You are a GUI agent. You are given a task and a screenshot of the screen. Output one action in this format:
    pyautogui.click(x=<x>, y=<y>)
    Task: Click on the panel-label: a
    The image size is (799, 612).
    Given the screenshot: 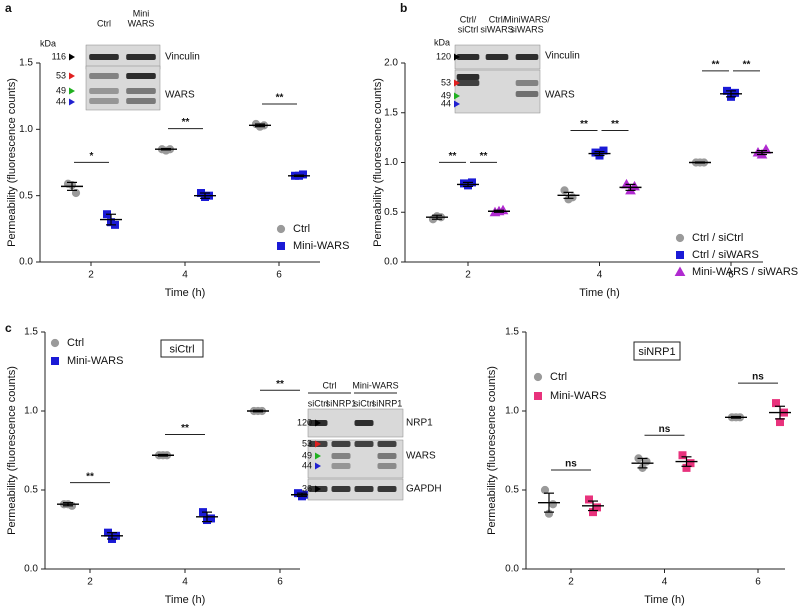 What is the action you would take?
    pyautogui.click(x=8, y=8)
    